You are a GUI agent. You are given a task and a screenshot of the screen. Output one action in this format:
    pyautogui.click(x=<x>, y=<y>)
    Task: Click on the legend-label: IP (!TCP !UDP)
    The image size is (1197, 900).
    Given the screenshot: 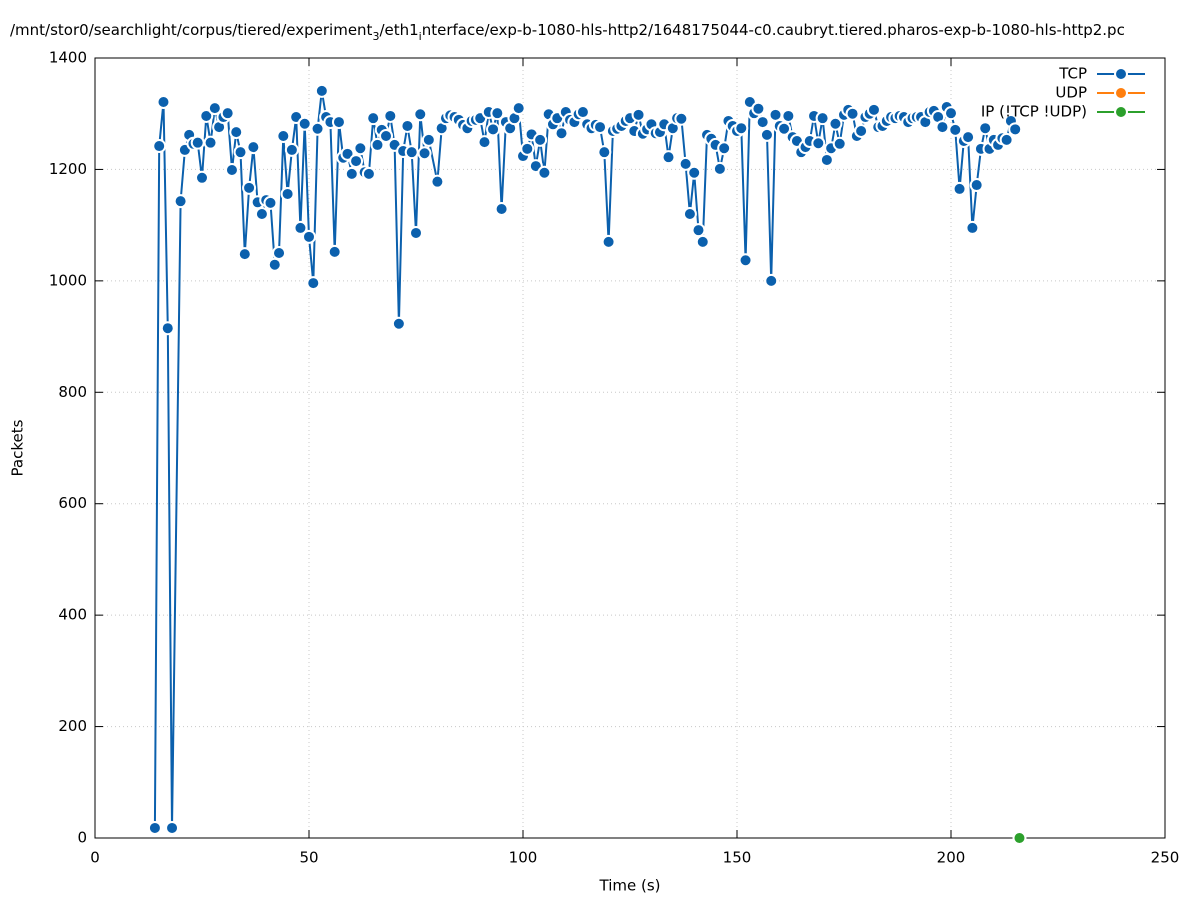 What is the action you would take?
    pyautogui.click(x=1034, y=112)
    